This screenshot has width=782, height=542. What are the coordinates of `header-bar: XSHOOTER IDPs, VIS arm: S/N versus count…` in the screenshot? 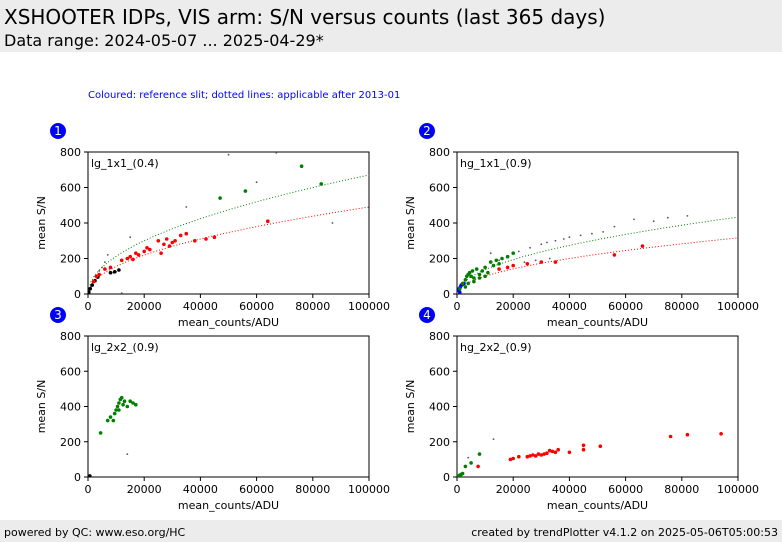 It's located at (391, 26).